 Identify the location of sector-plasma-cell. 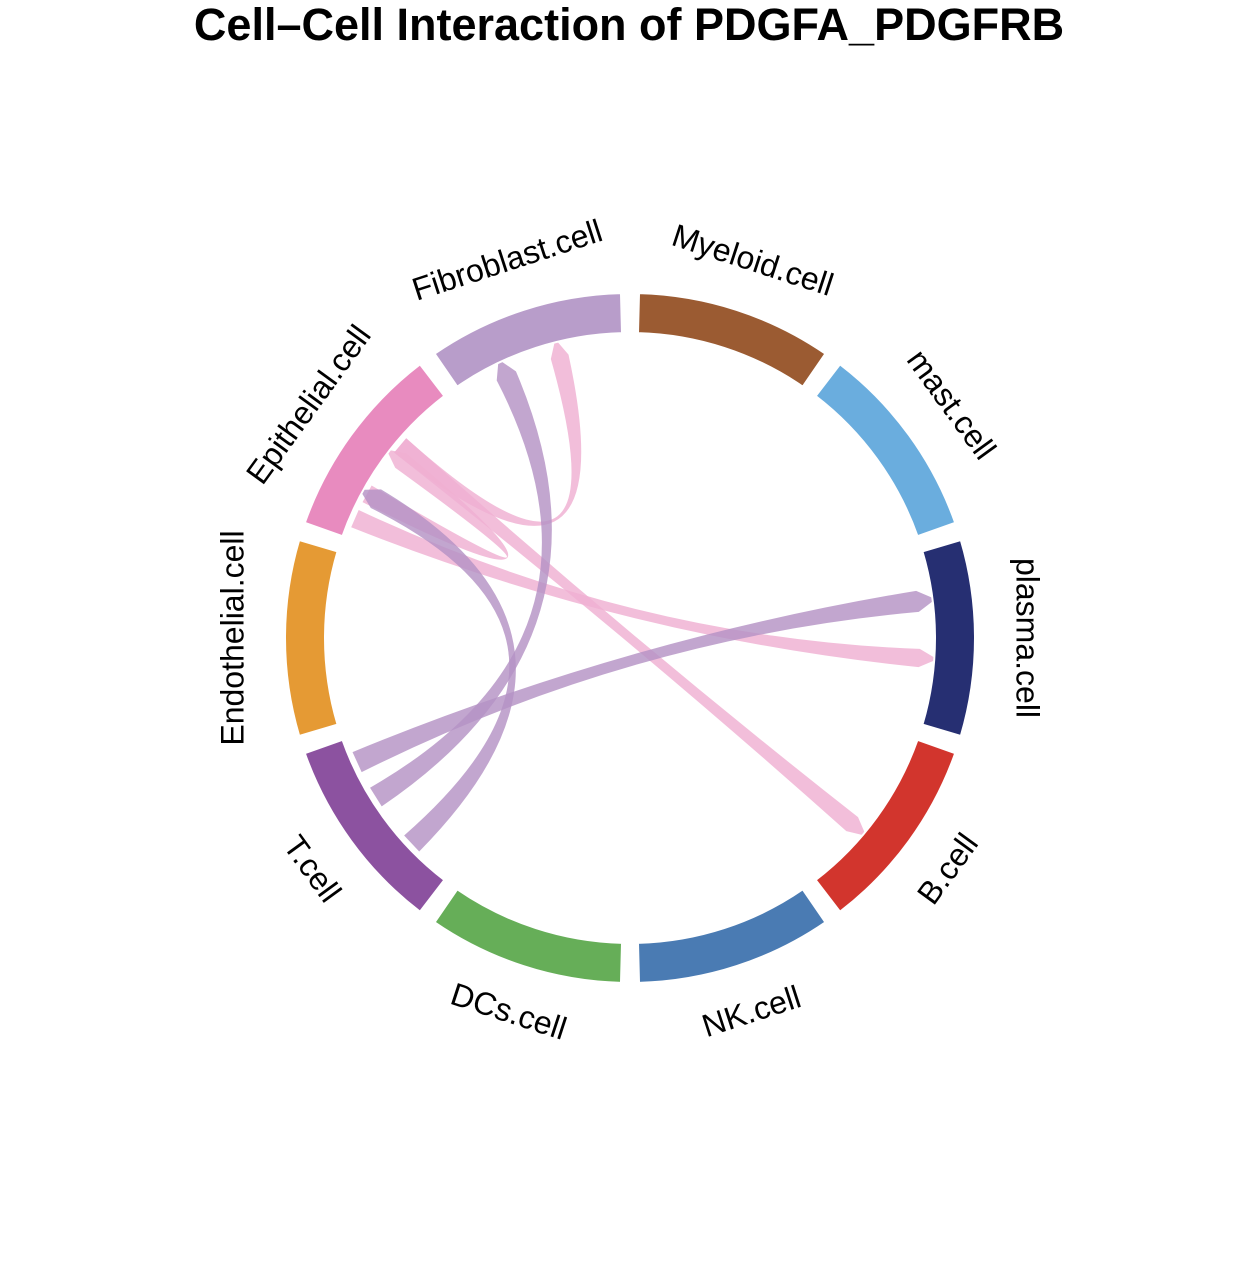
(948, 638).